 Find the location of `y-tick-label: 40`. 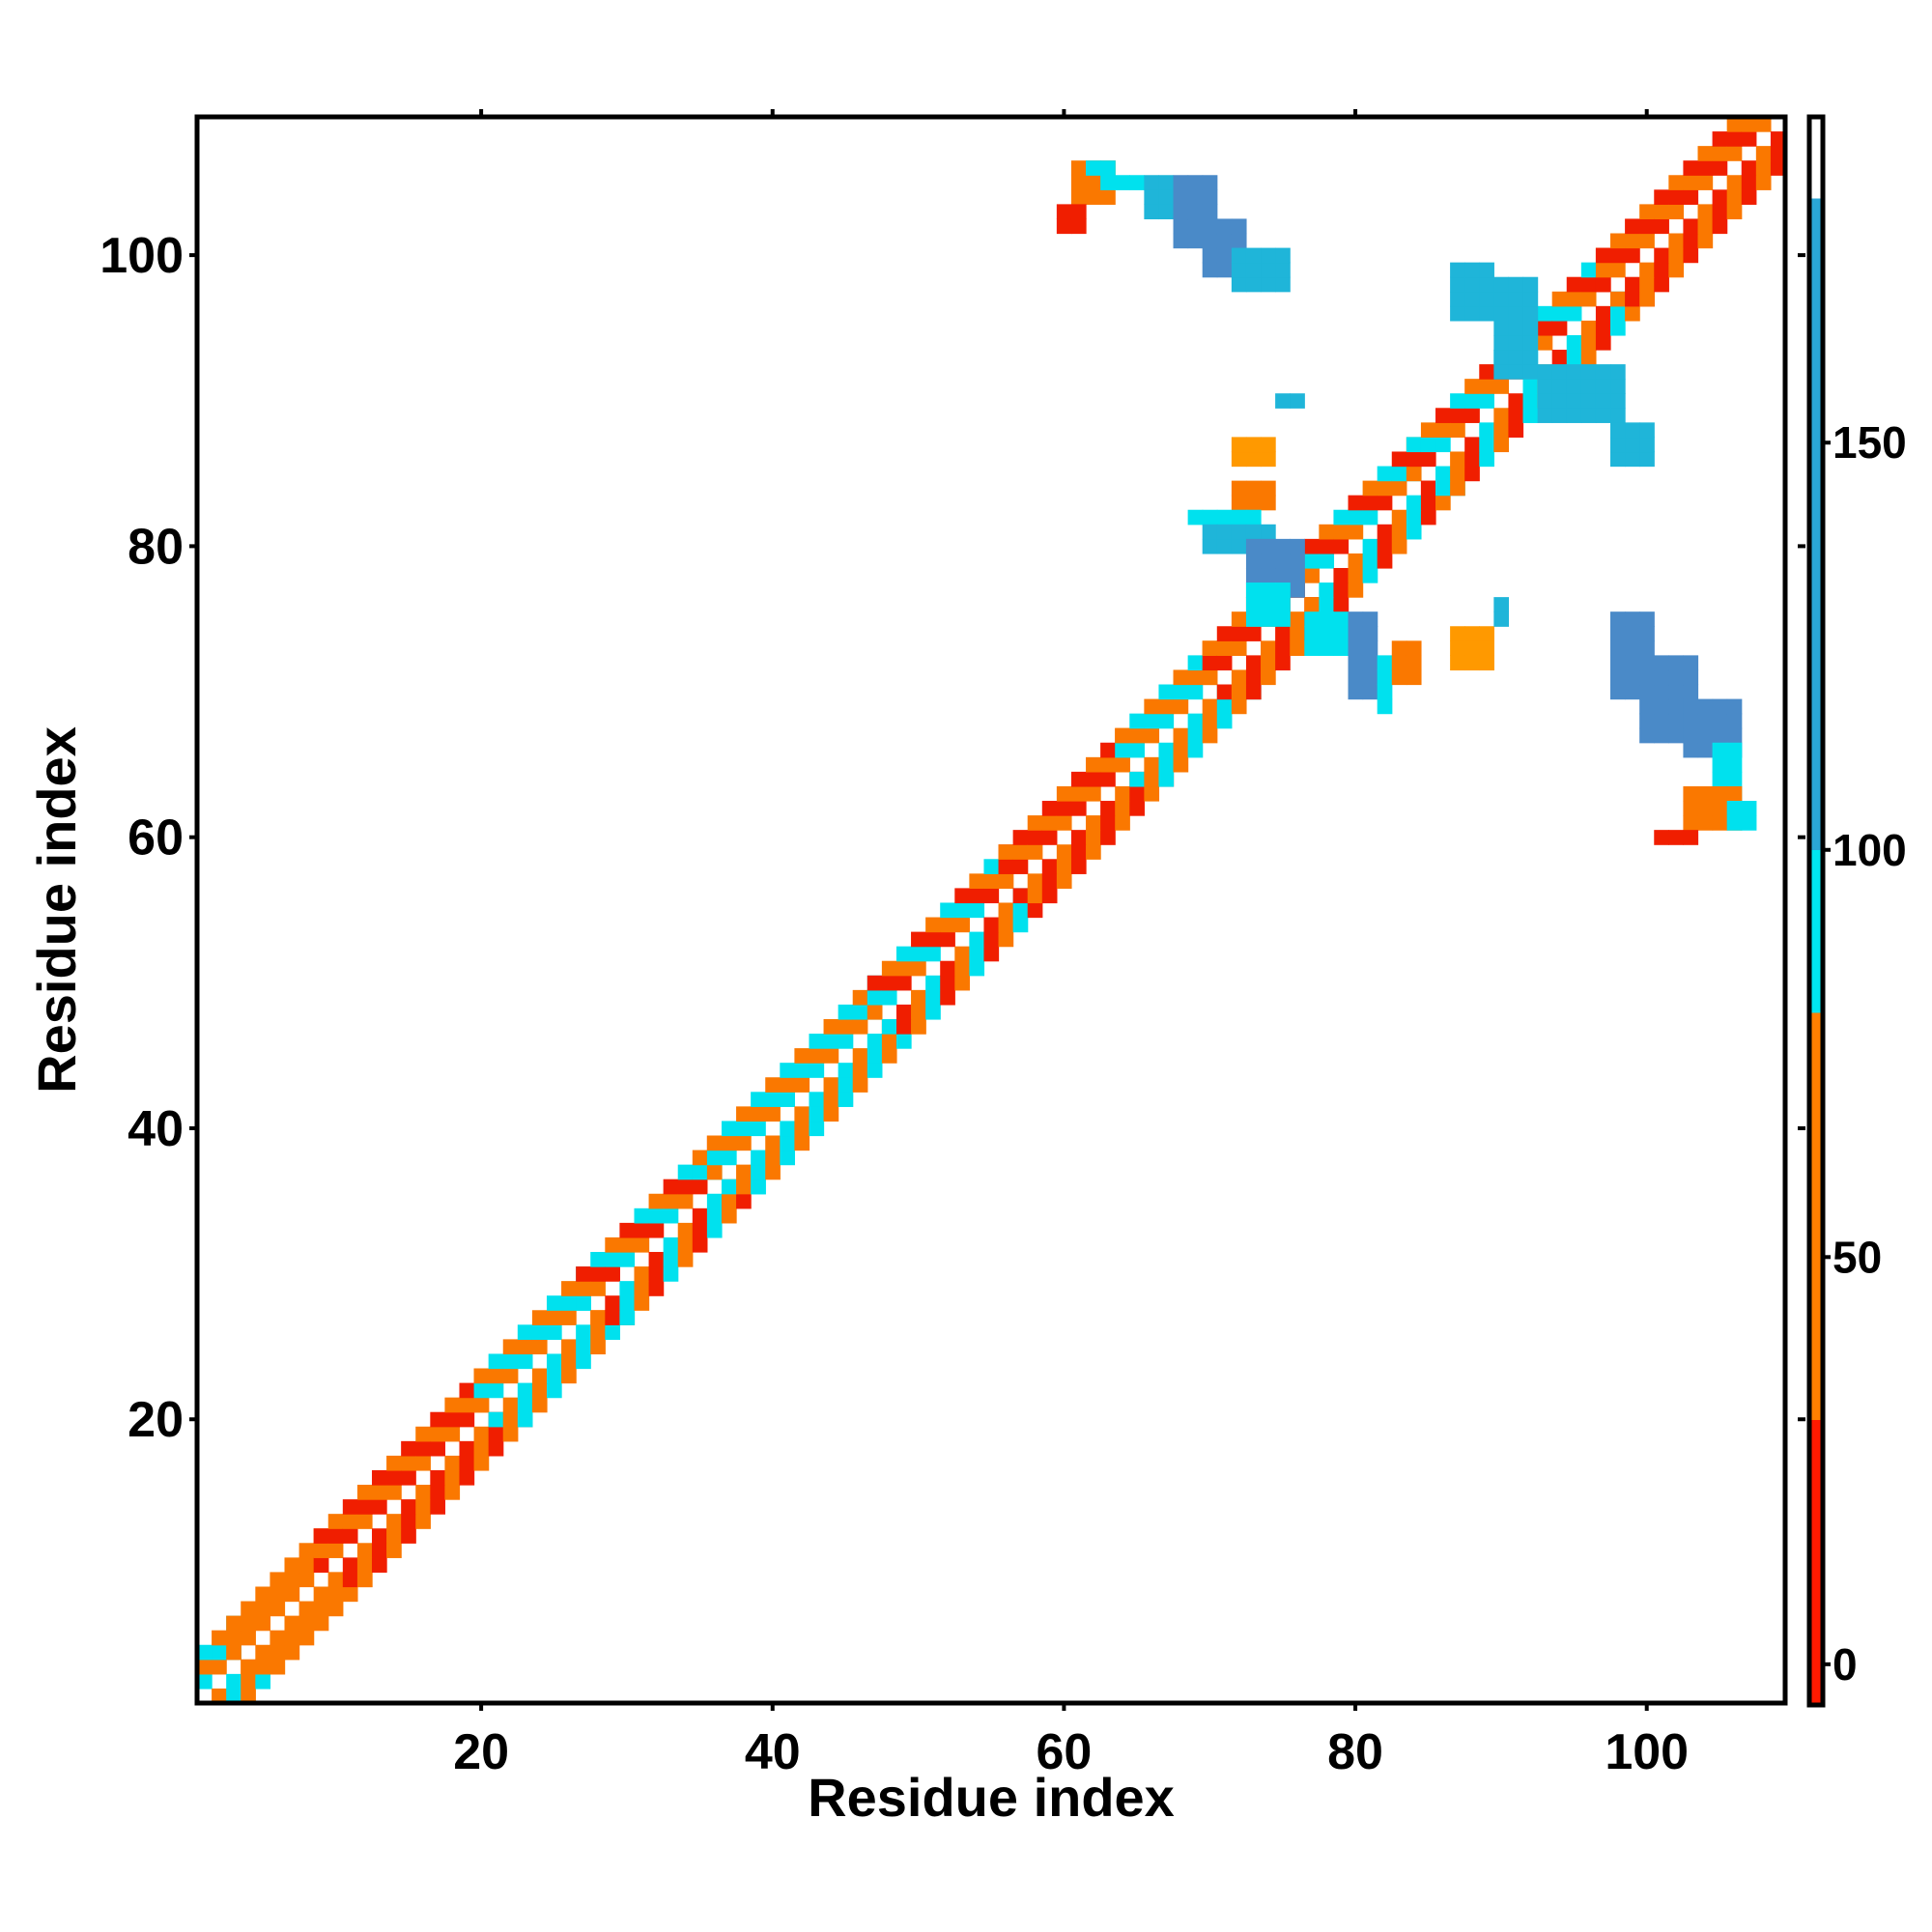

y-tick-label: 40 is located at coordinates (156, 1129).